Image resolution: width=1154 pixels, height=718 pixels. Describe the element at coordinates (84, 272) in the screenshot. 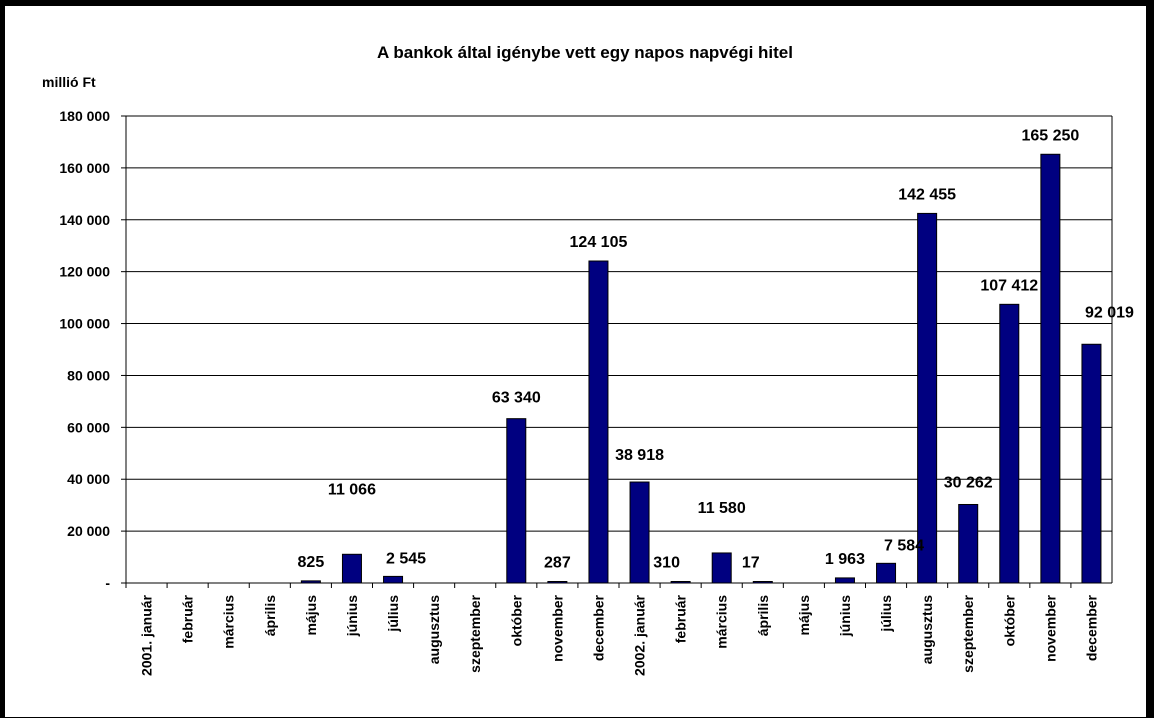

I see `y-tick-label: 120 000` at that location.